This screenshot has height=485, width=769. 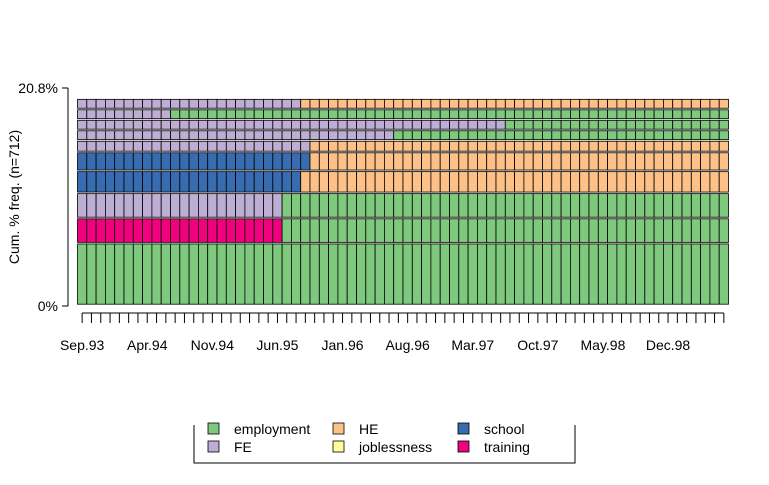 I want to click on y-tick-label-bottom: 0%, so click(x=48, y=306).